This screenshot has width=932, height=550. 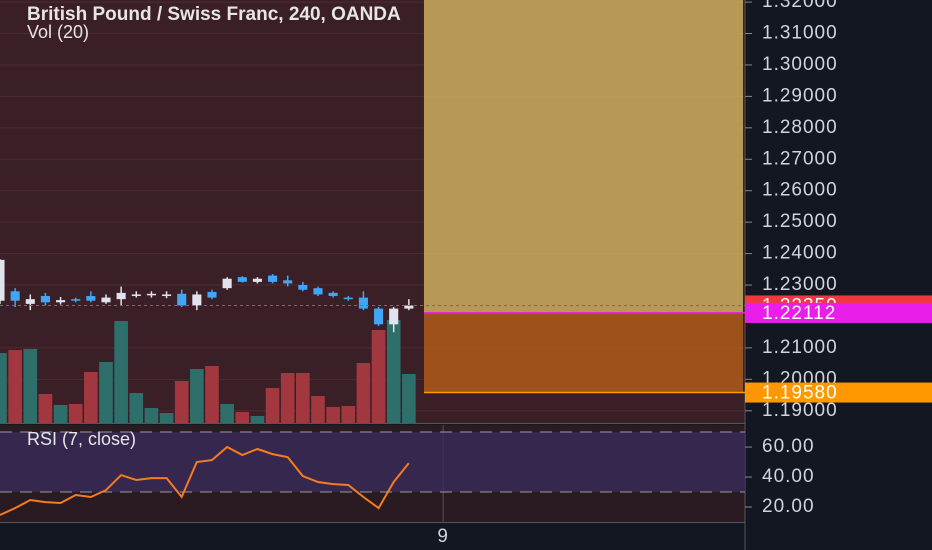 I want to click on price-label: 1.22112, so click(x=799, y=313).